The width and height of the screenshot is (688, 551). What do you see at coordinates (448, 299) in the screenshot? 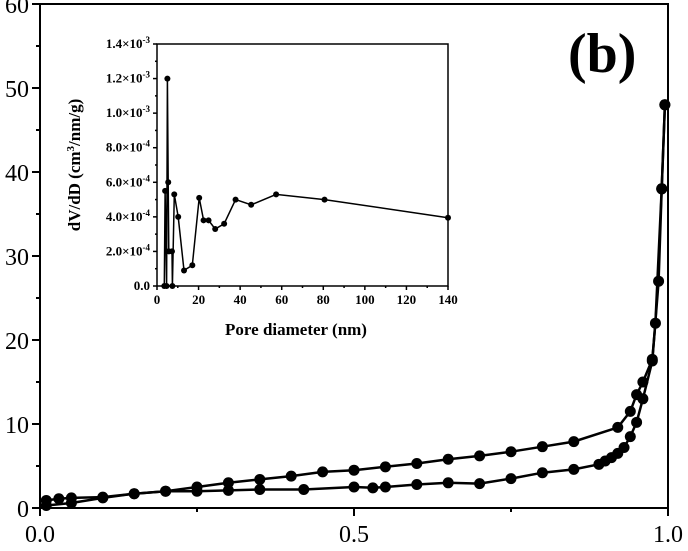
I see `x-tick-label: 140` at bounding box center [448, 299].